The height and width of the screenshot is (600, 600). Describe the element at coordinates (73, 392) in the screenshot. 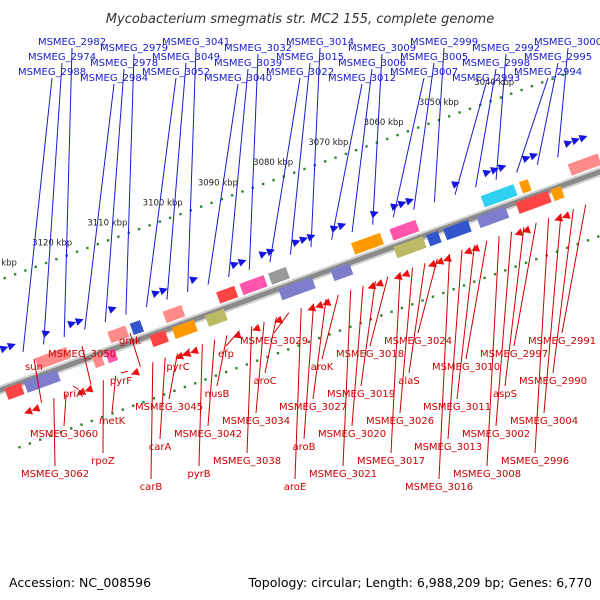

I see `gene-label-reverse: priA` at that location.